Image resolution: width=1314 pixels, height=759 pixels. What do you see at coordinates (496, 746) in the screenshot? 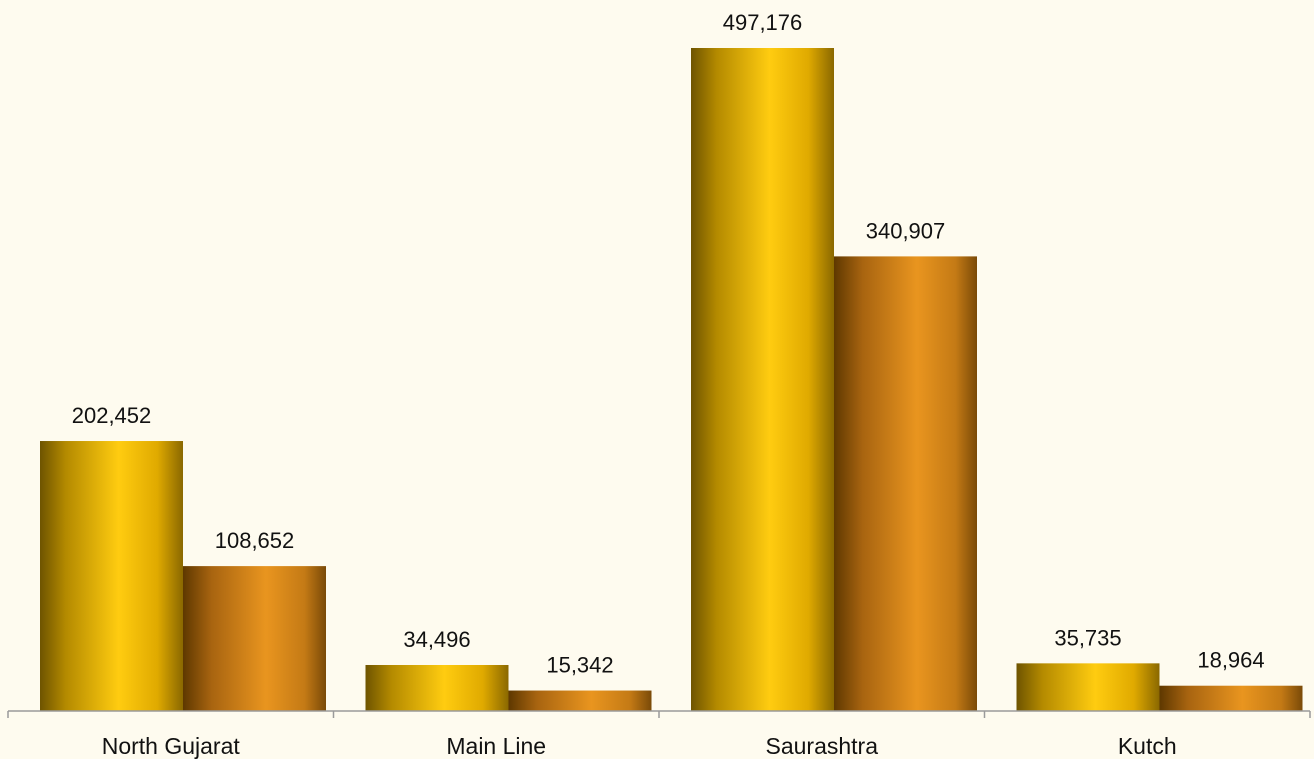
I see `x-tick-label: Main Line` at bounding box center [496, 746].